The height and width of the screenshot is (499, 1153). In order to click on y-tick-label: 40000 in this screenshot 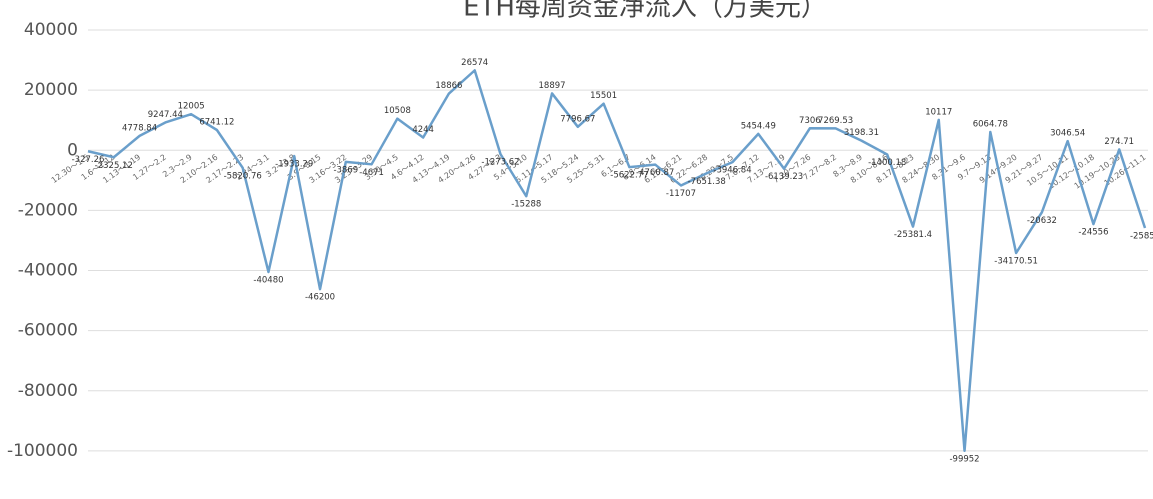, I will do `click(51, 30)`.